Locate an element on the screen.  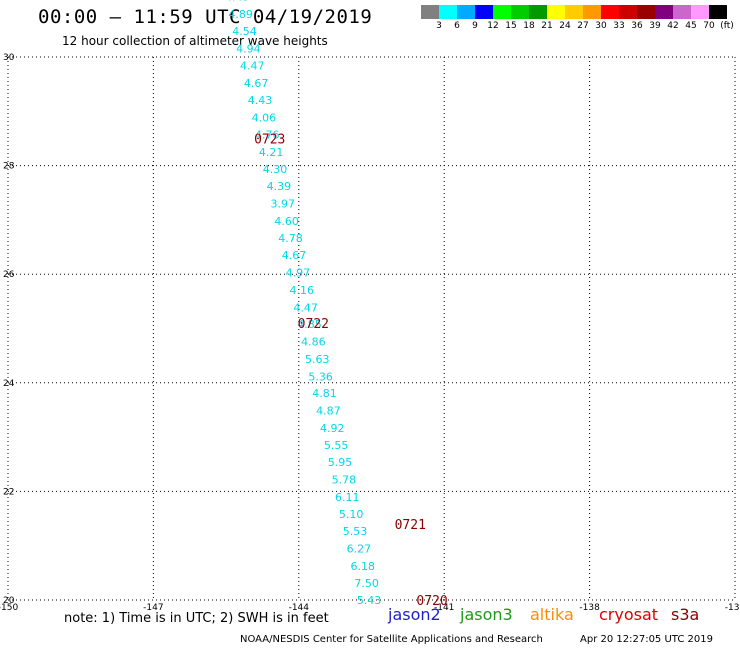
wave-height-label: 4.06 is located at coordinates (264, 117).